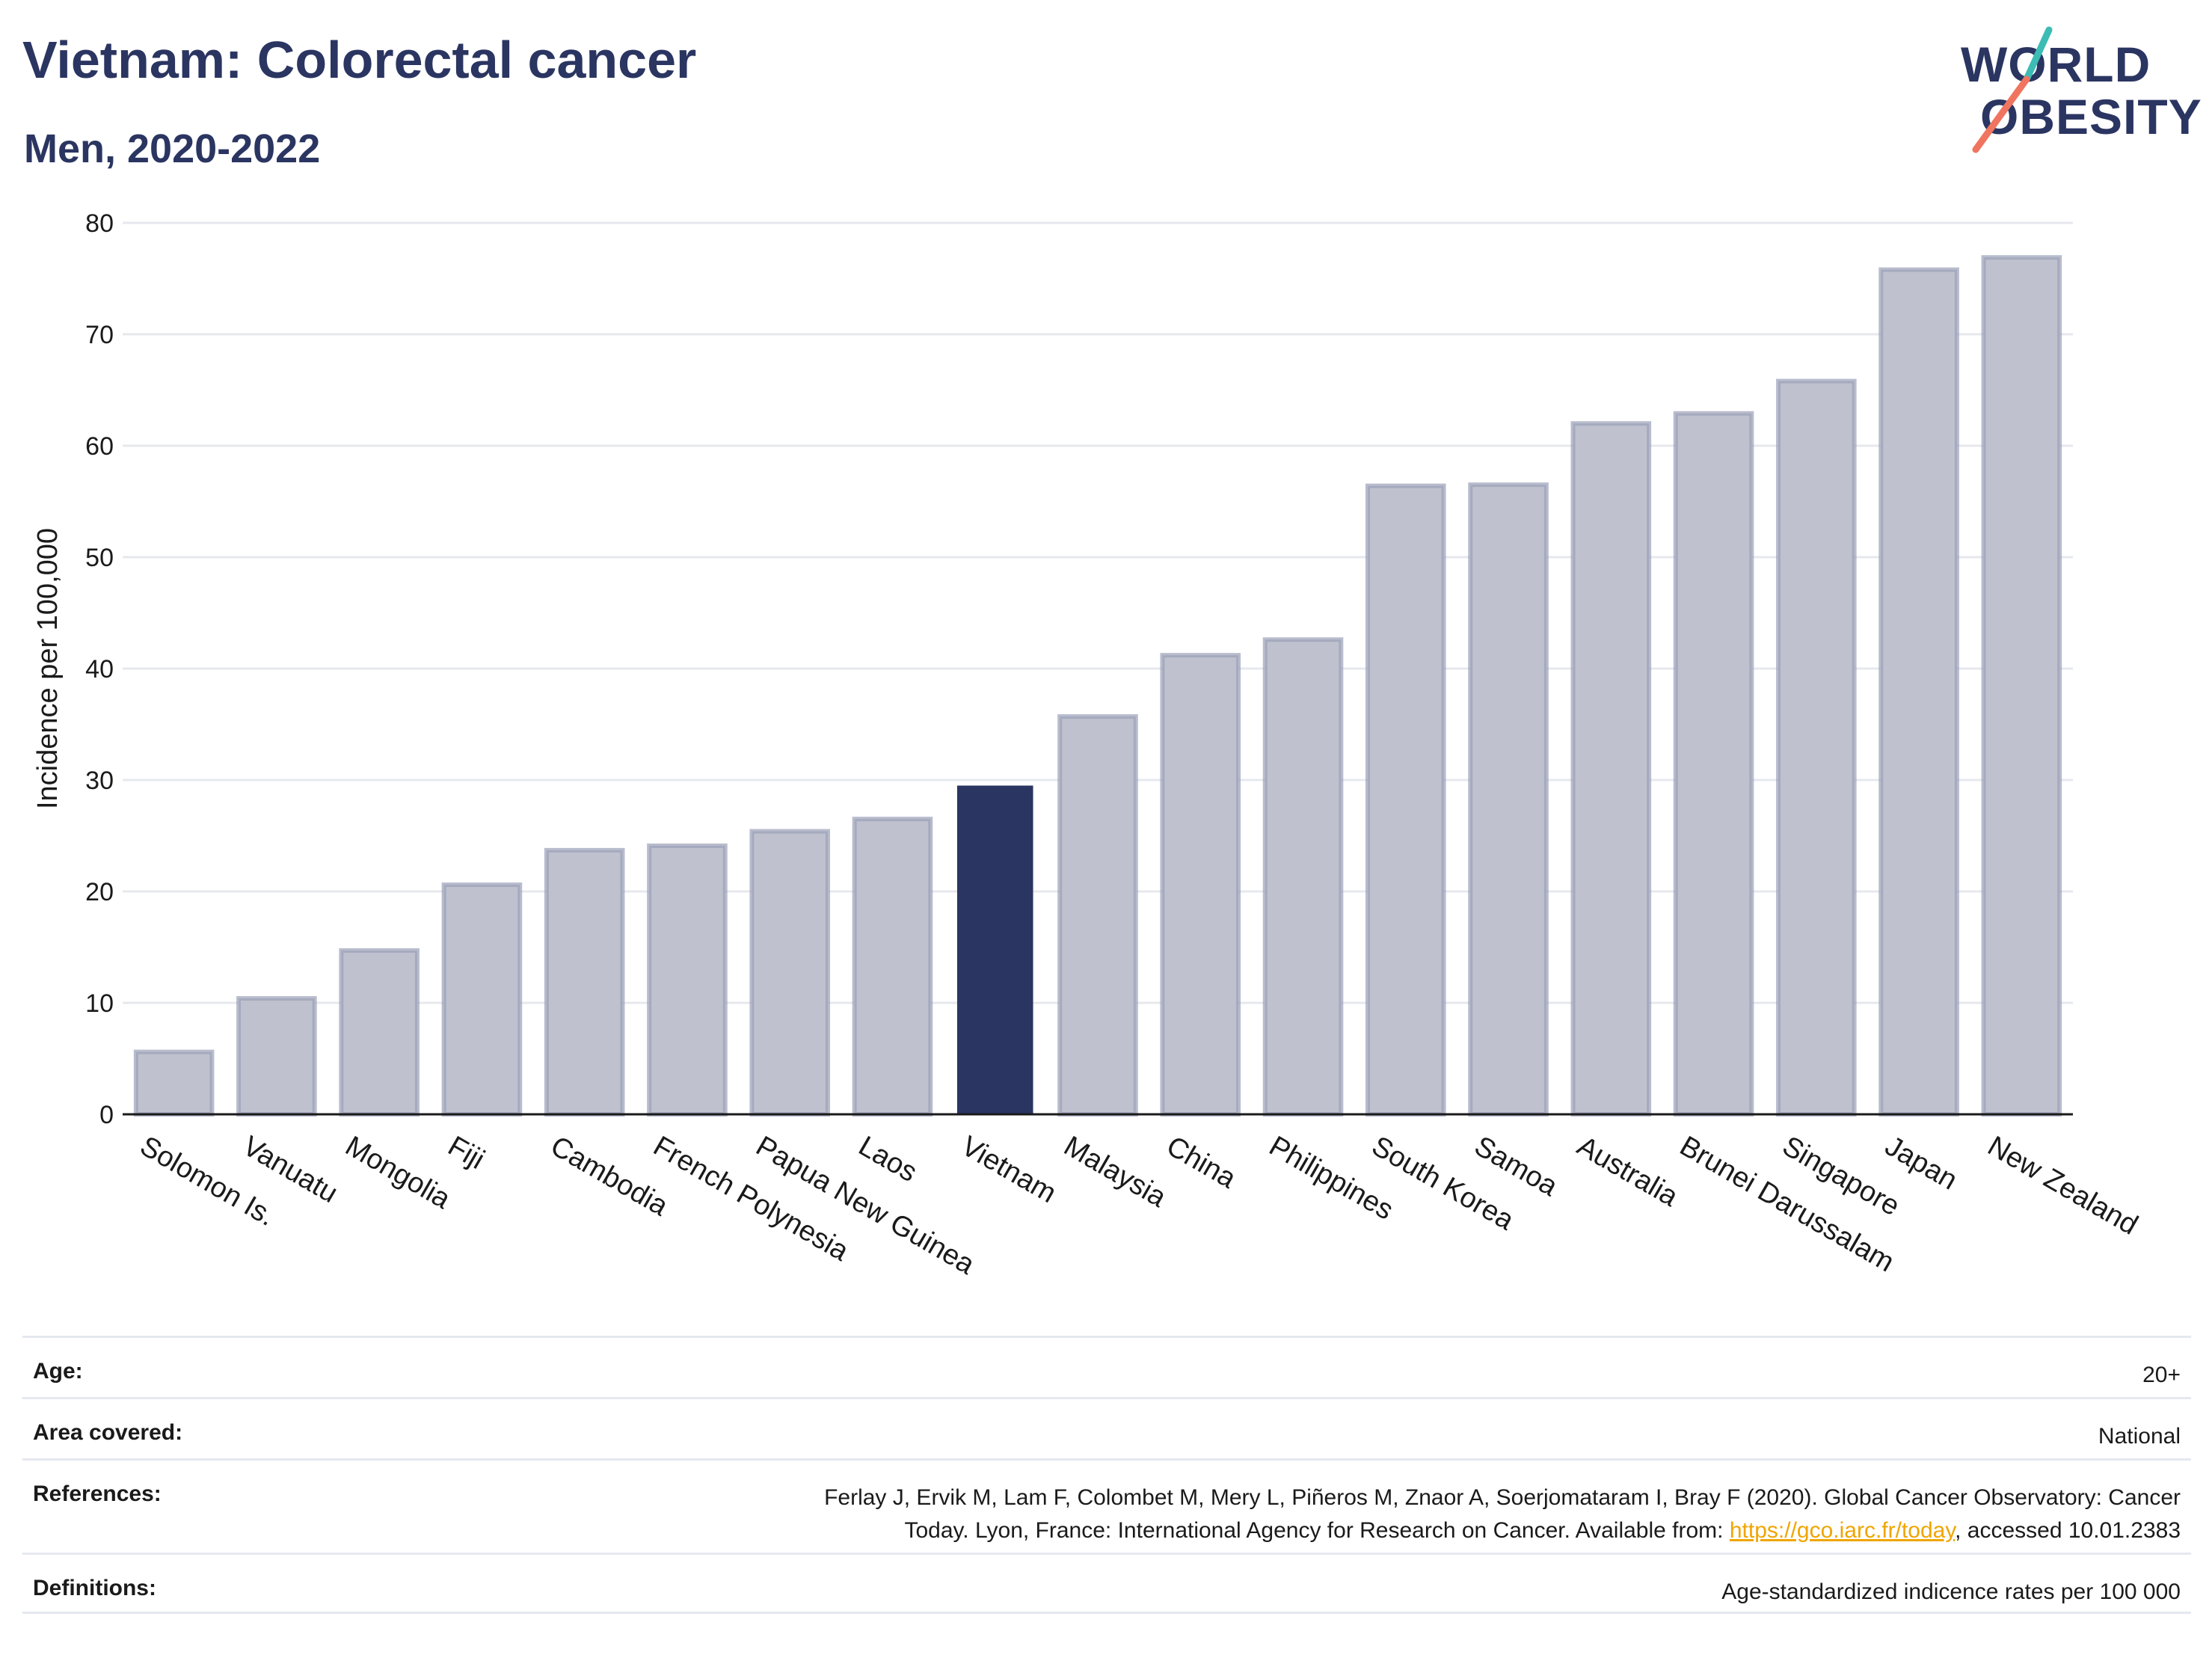 The width and height of the screenshot is (2212, 1655). What do you see at coordinates (1008, 1169) in the screenshot?
I see `x-tick-label: Vietnam` at bounding box center [1008, 1169].